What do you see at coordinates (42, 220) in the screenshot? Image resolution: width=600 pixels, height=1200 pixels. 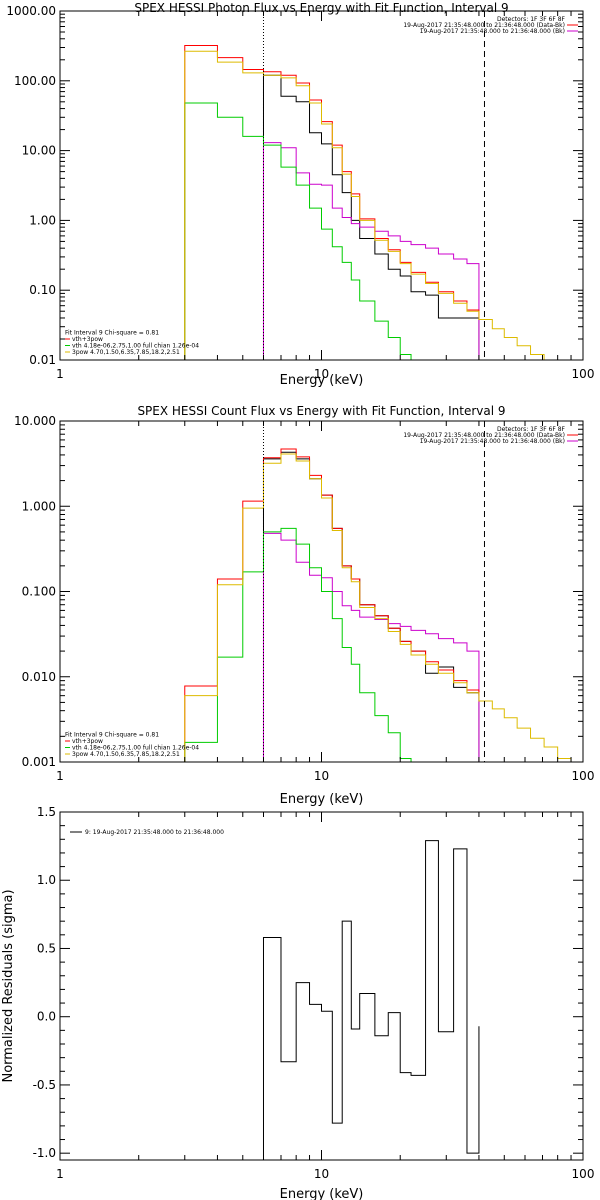 I see `y-tick-label: 1.00` at bounding box center [42, 220].